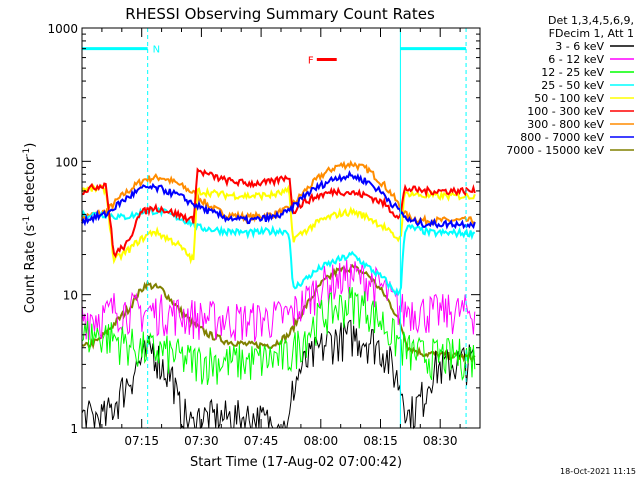 The image size is (640, 480). I want to click on y-tick-label: 10, so click(70, 296).